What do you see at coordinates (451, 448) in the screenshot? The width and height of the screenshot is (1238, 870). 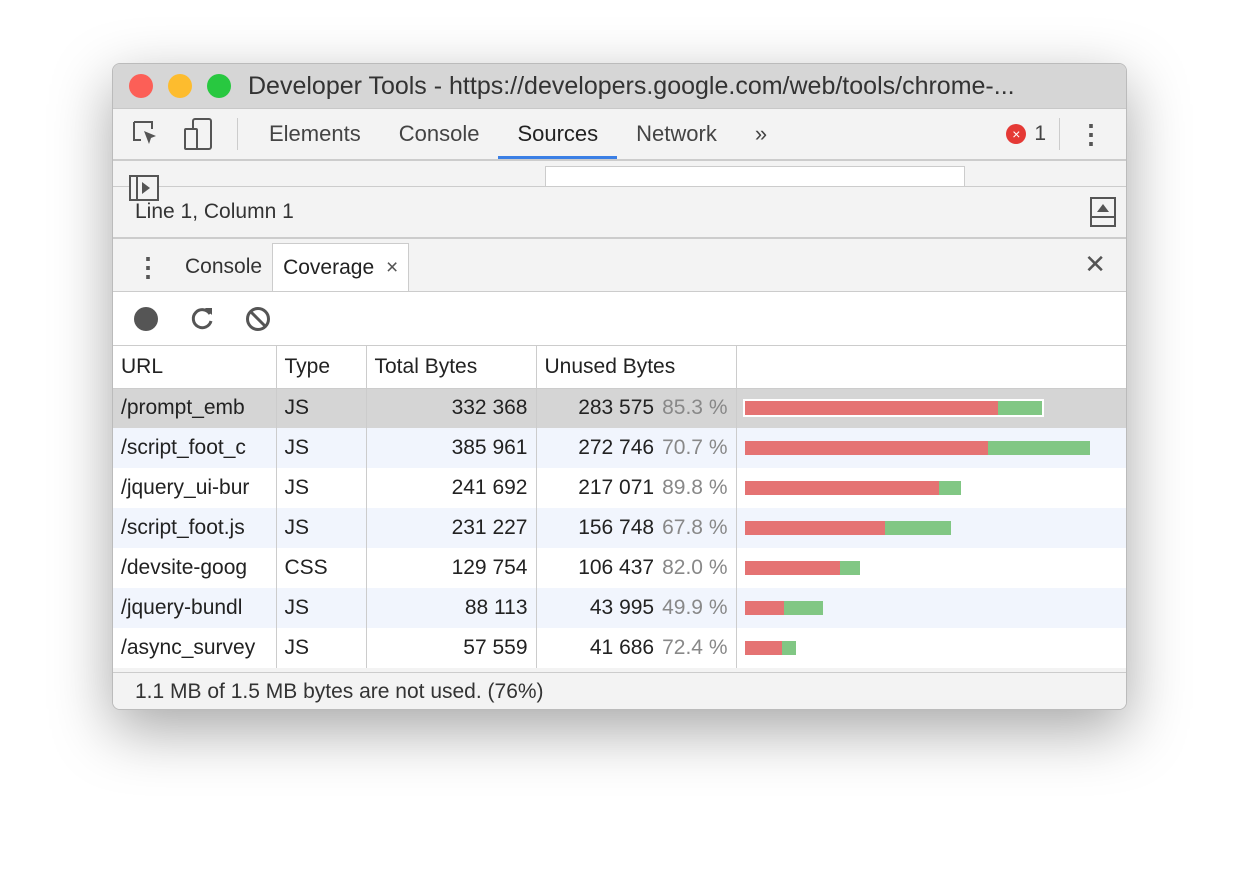 I see `cell-total-bytes: 385 961` at bounding box center [451, 448].